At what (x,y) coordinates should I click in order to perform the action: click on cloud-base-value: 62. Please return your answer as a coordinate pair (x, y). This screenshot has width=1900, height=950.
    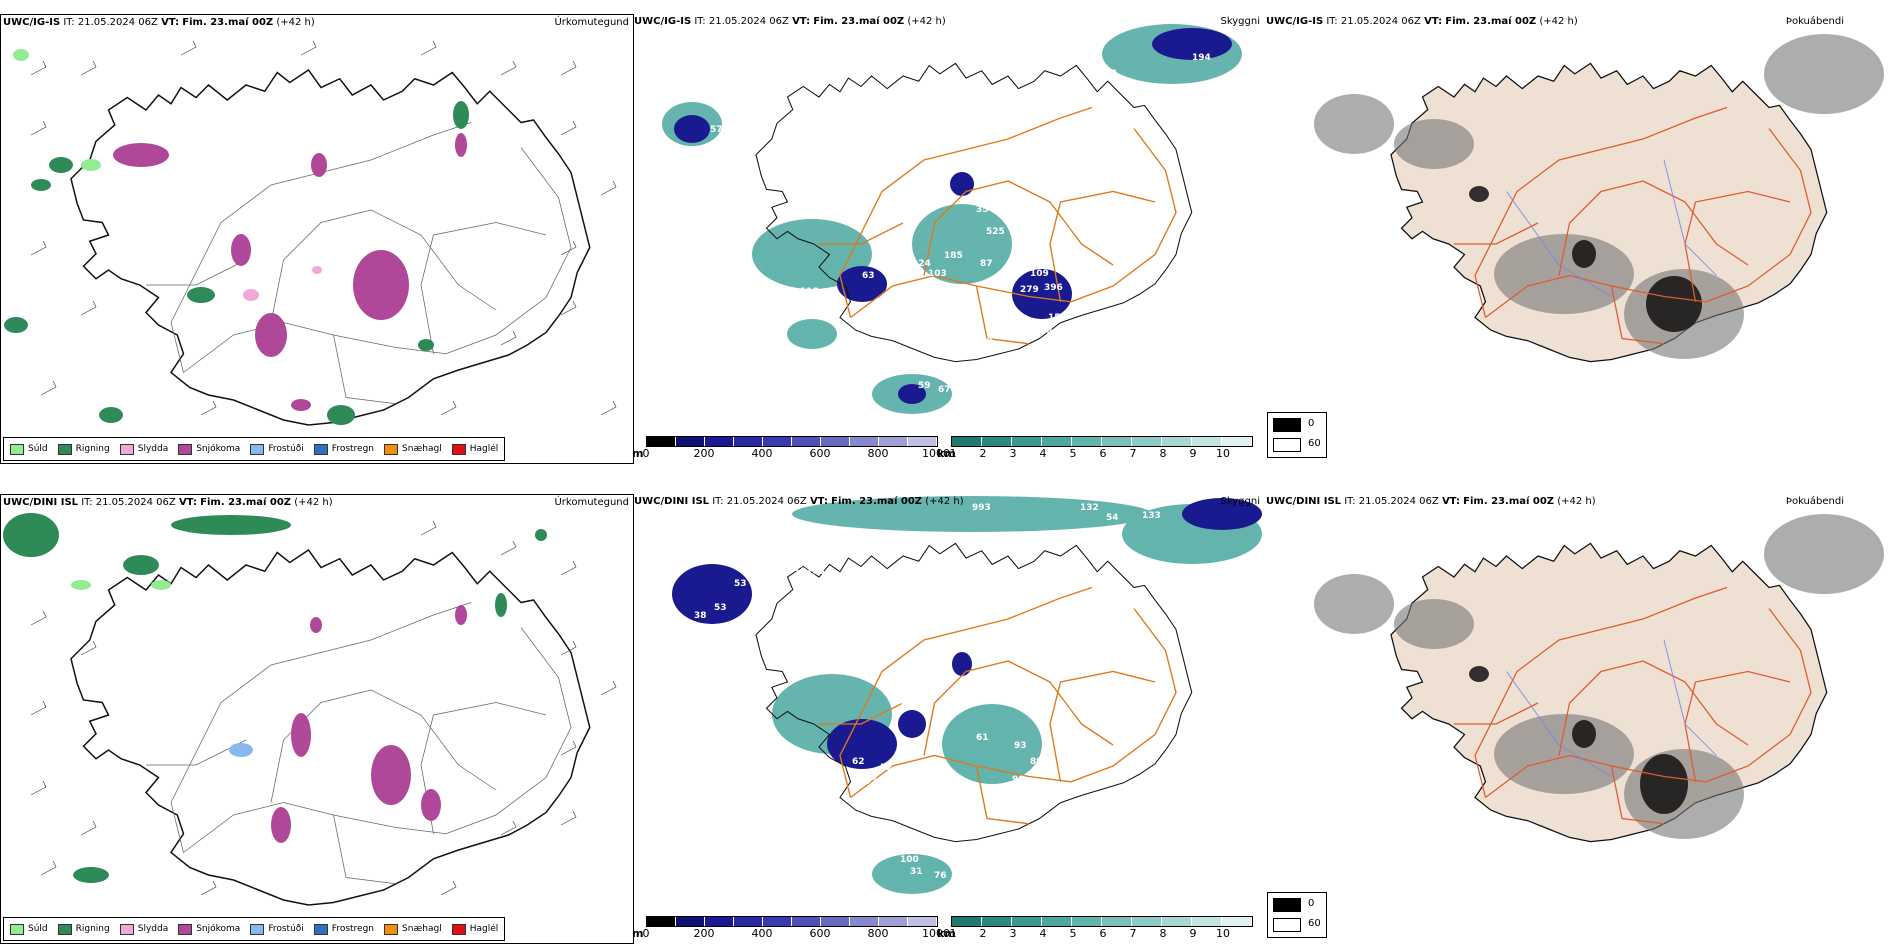
    Looking at the image, I should click on (858, 762).